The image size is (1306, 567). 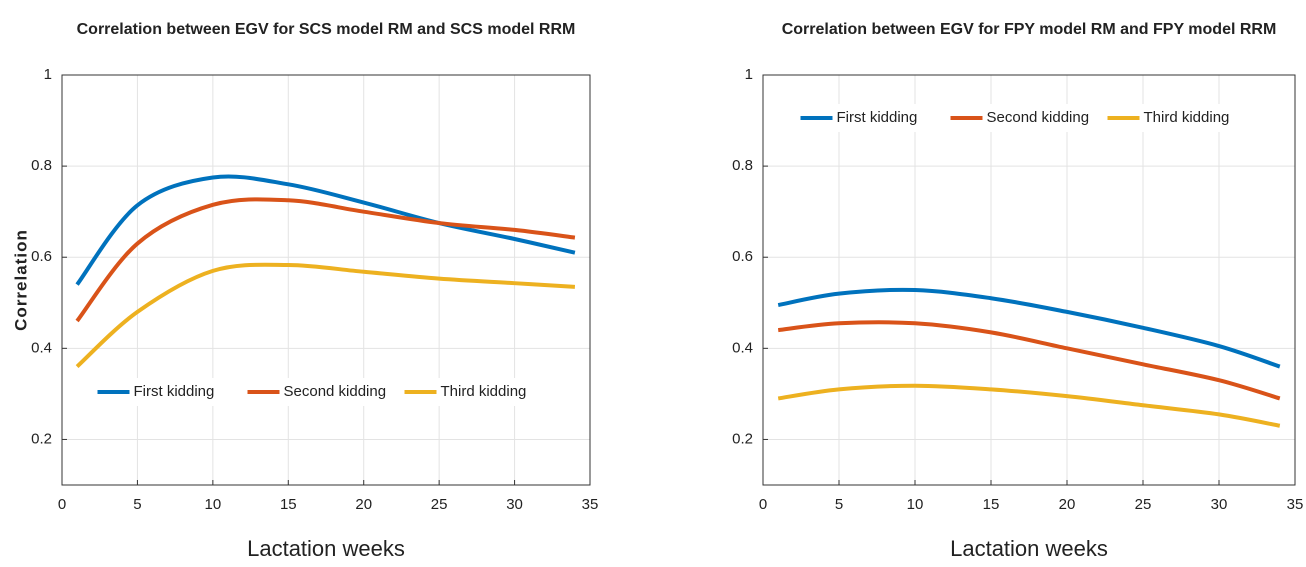 What do you see at coordinates (20, 280) in the screenshot?
I see `y-axis-label: Correlation` at bounding box center [20, 280].